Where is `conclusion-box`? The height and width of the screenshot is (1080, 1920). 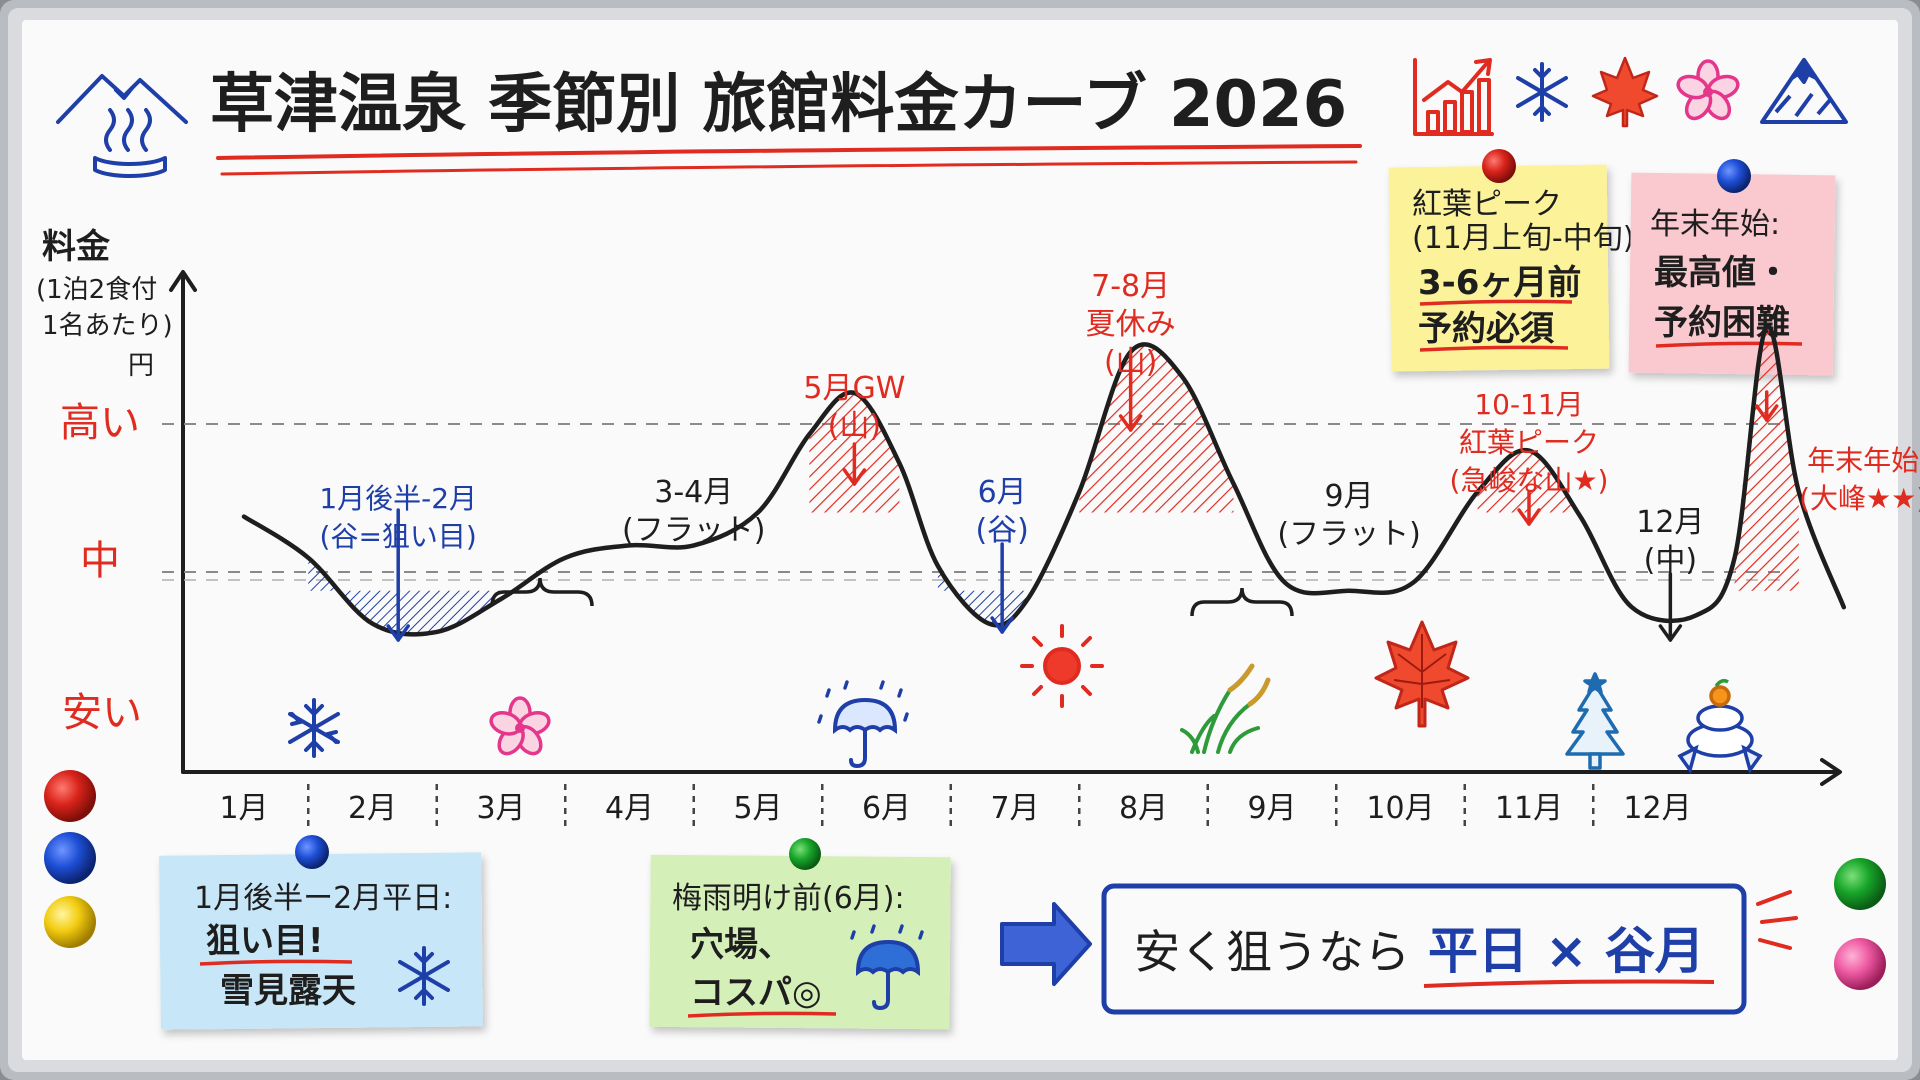 conclusion-box is located at coordinates (1424, 949).